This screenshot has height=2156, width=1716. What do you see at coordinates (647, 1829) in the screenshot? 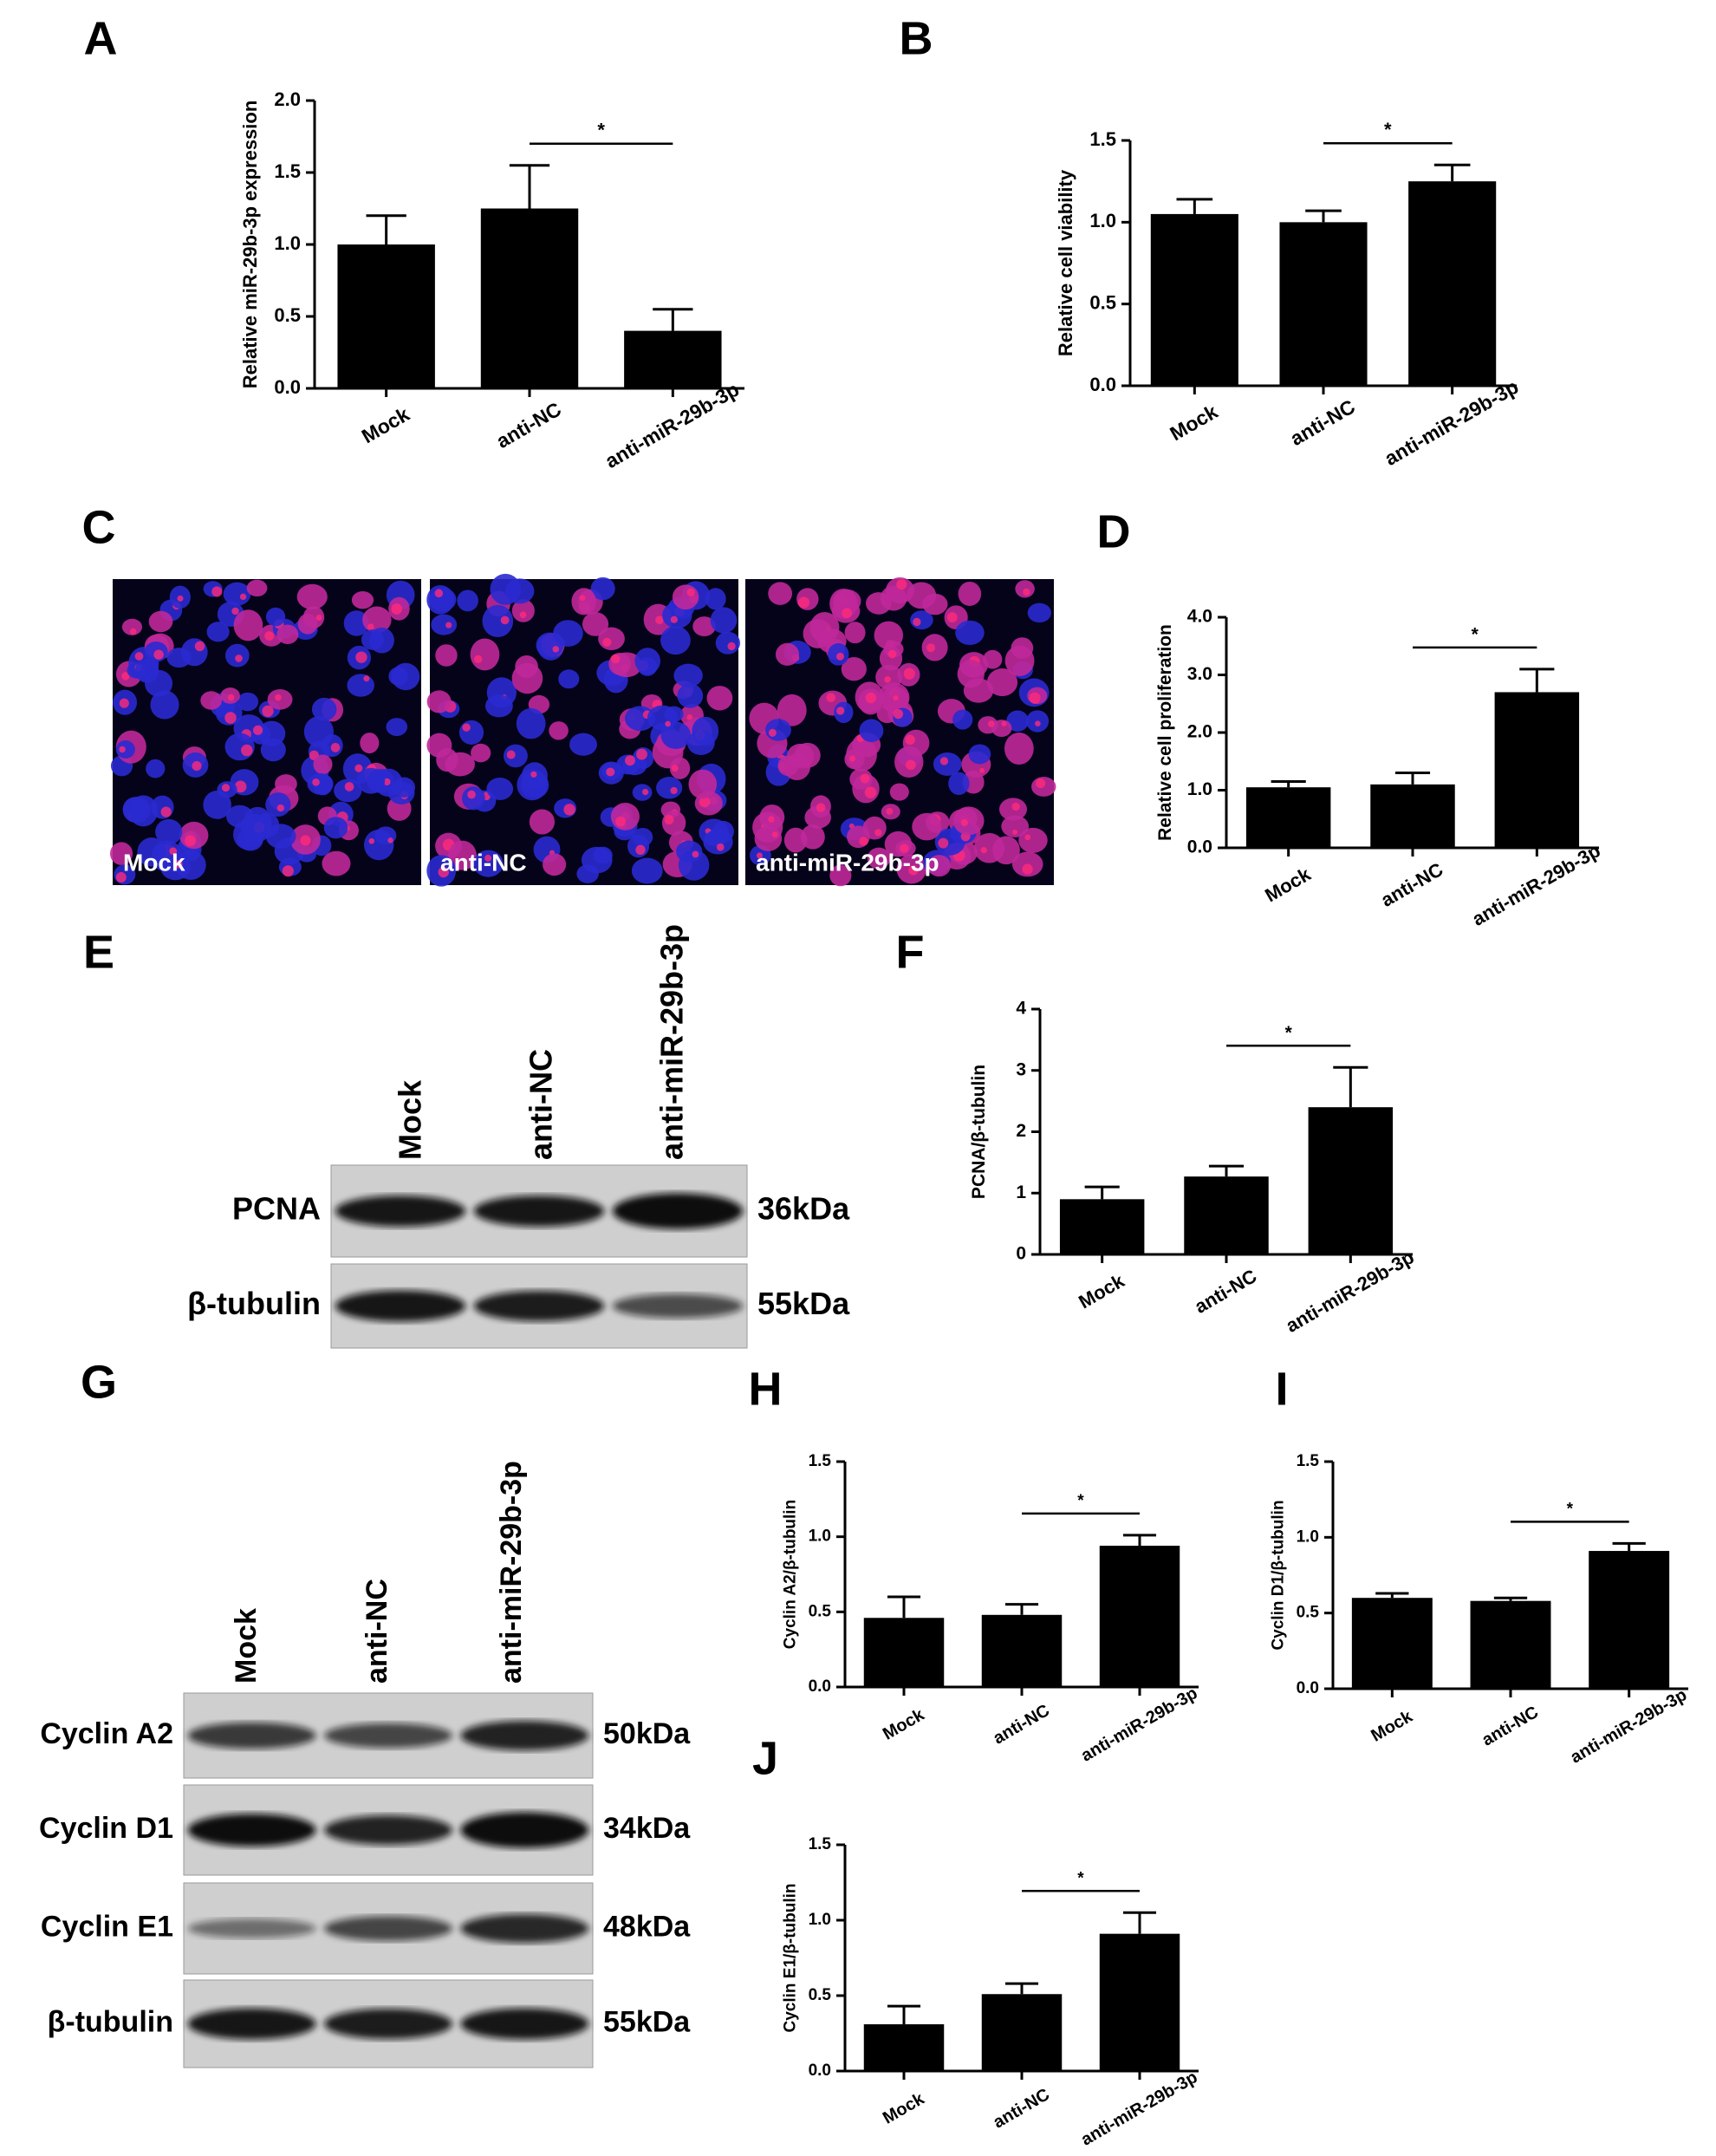
I see `size-label: 34kDa` at bounding box center [647, 1829].